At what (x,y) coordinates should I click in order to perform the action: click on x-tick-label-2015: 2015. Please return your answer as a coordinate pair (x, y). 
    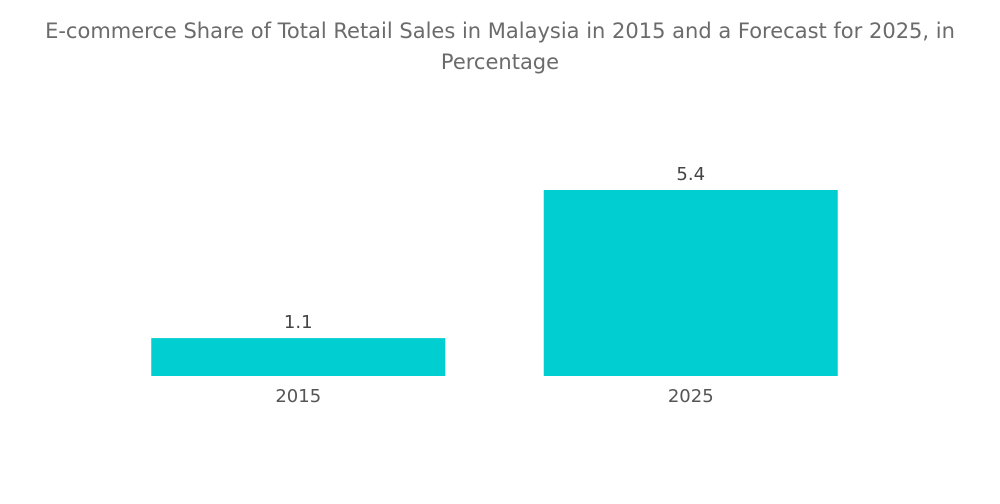
    Looking at the image, I should click on (298, 396).